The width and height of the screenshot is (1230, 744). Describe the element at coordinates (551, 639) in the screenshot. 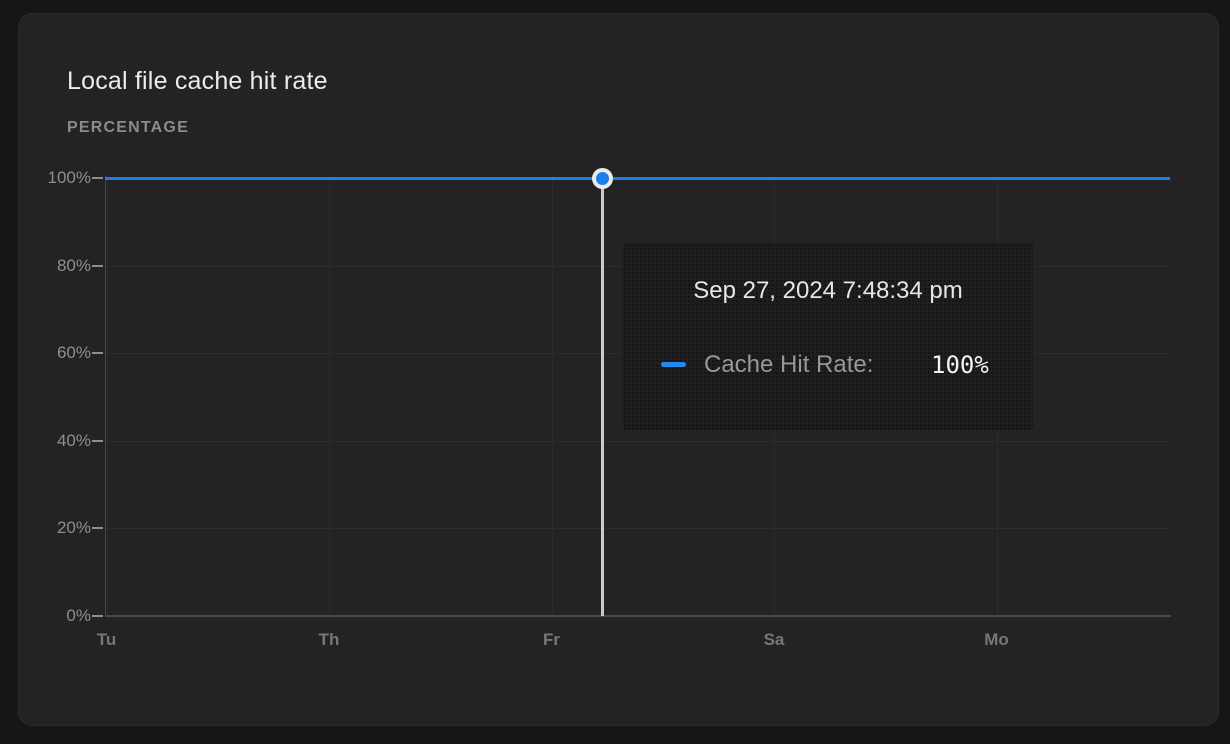

I see `x-tick-label: Fr` at that location.